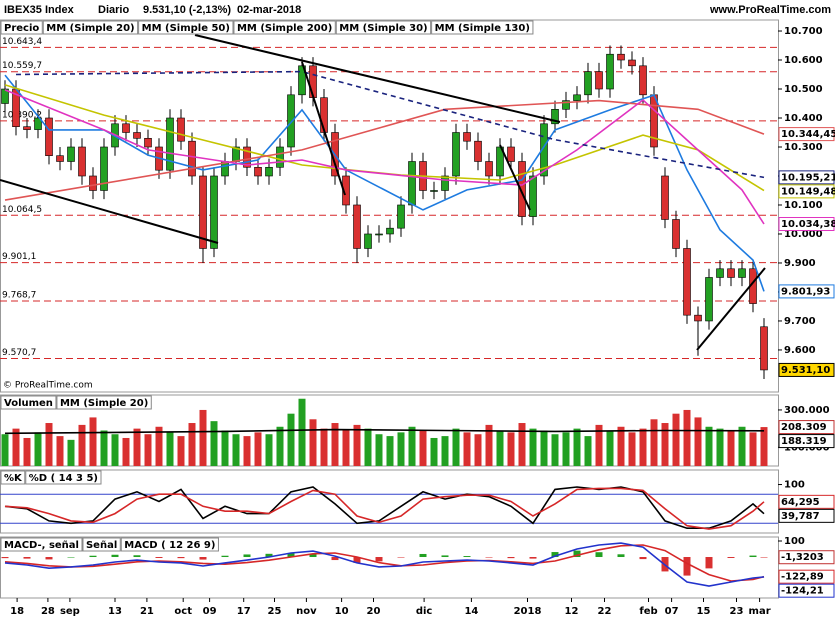  I want to click on value-tag-label: 39,787, so click(800, 516).